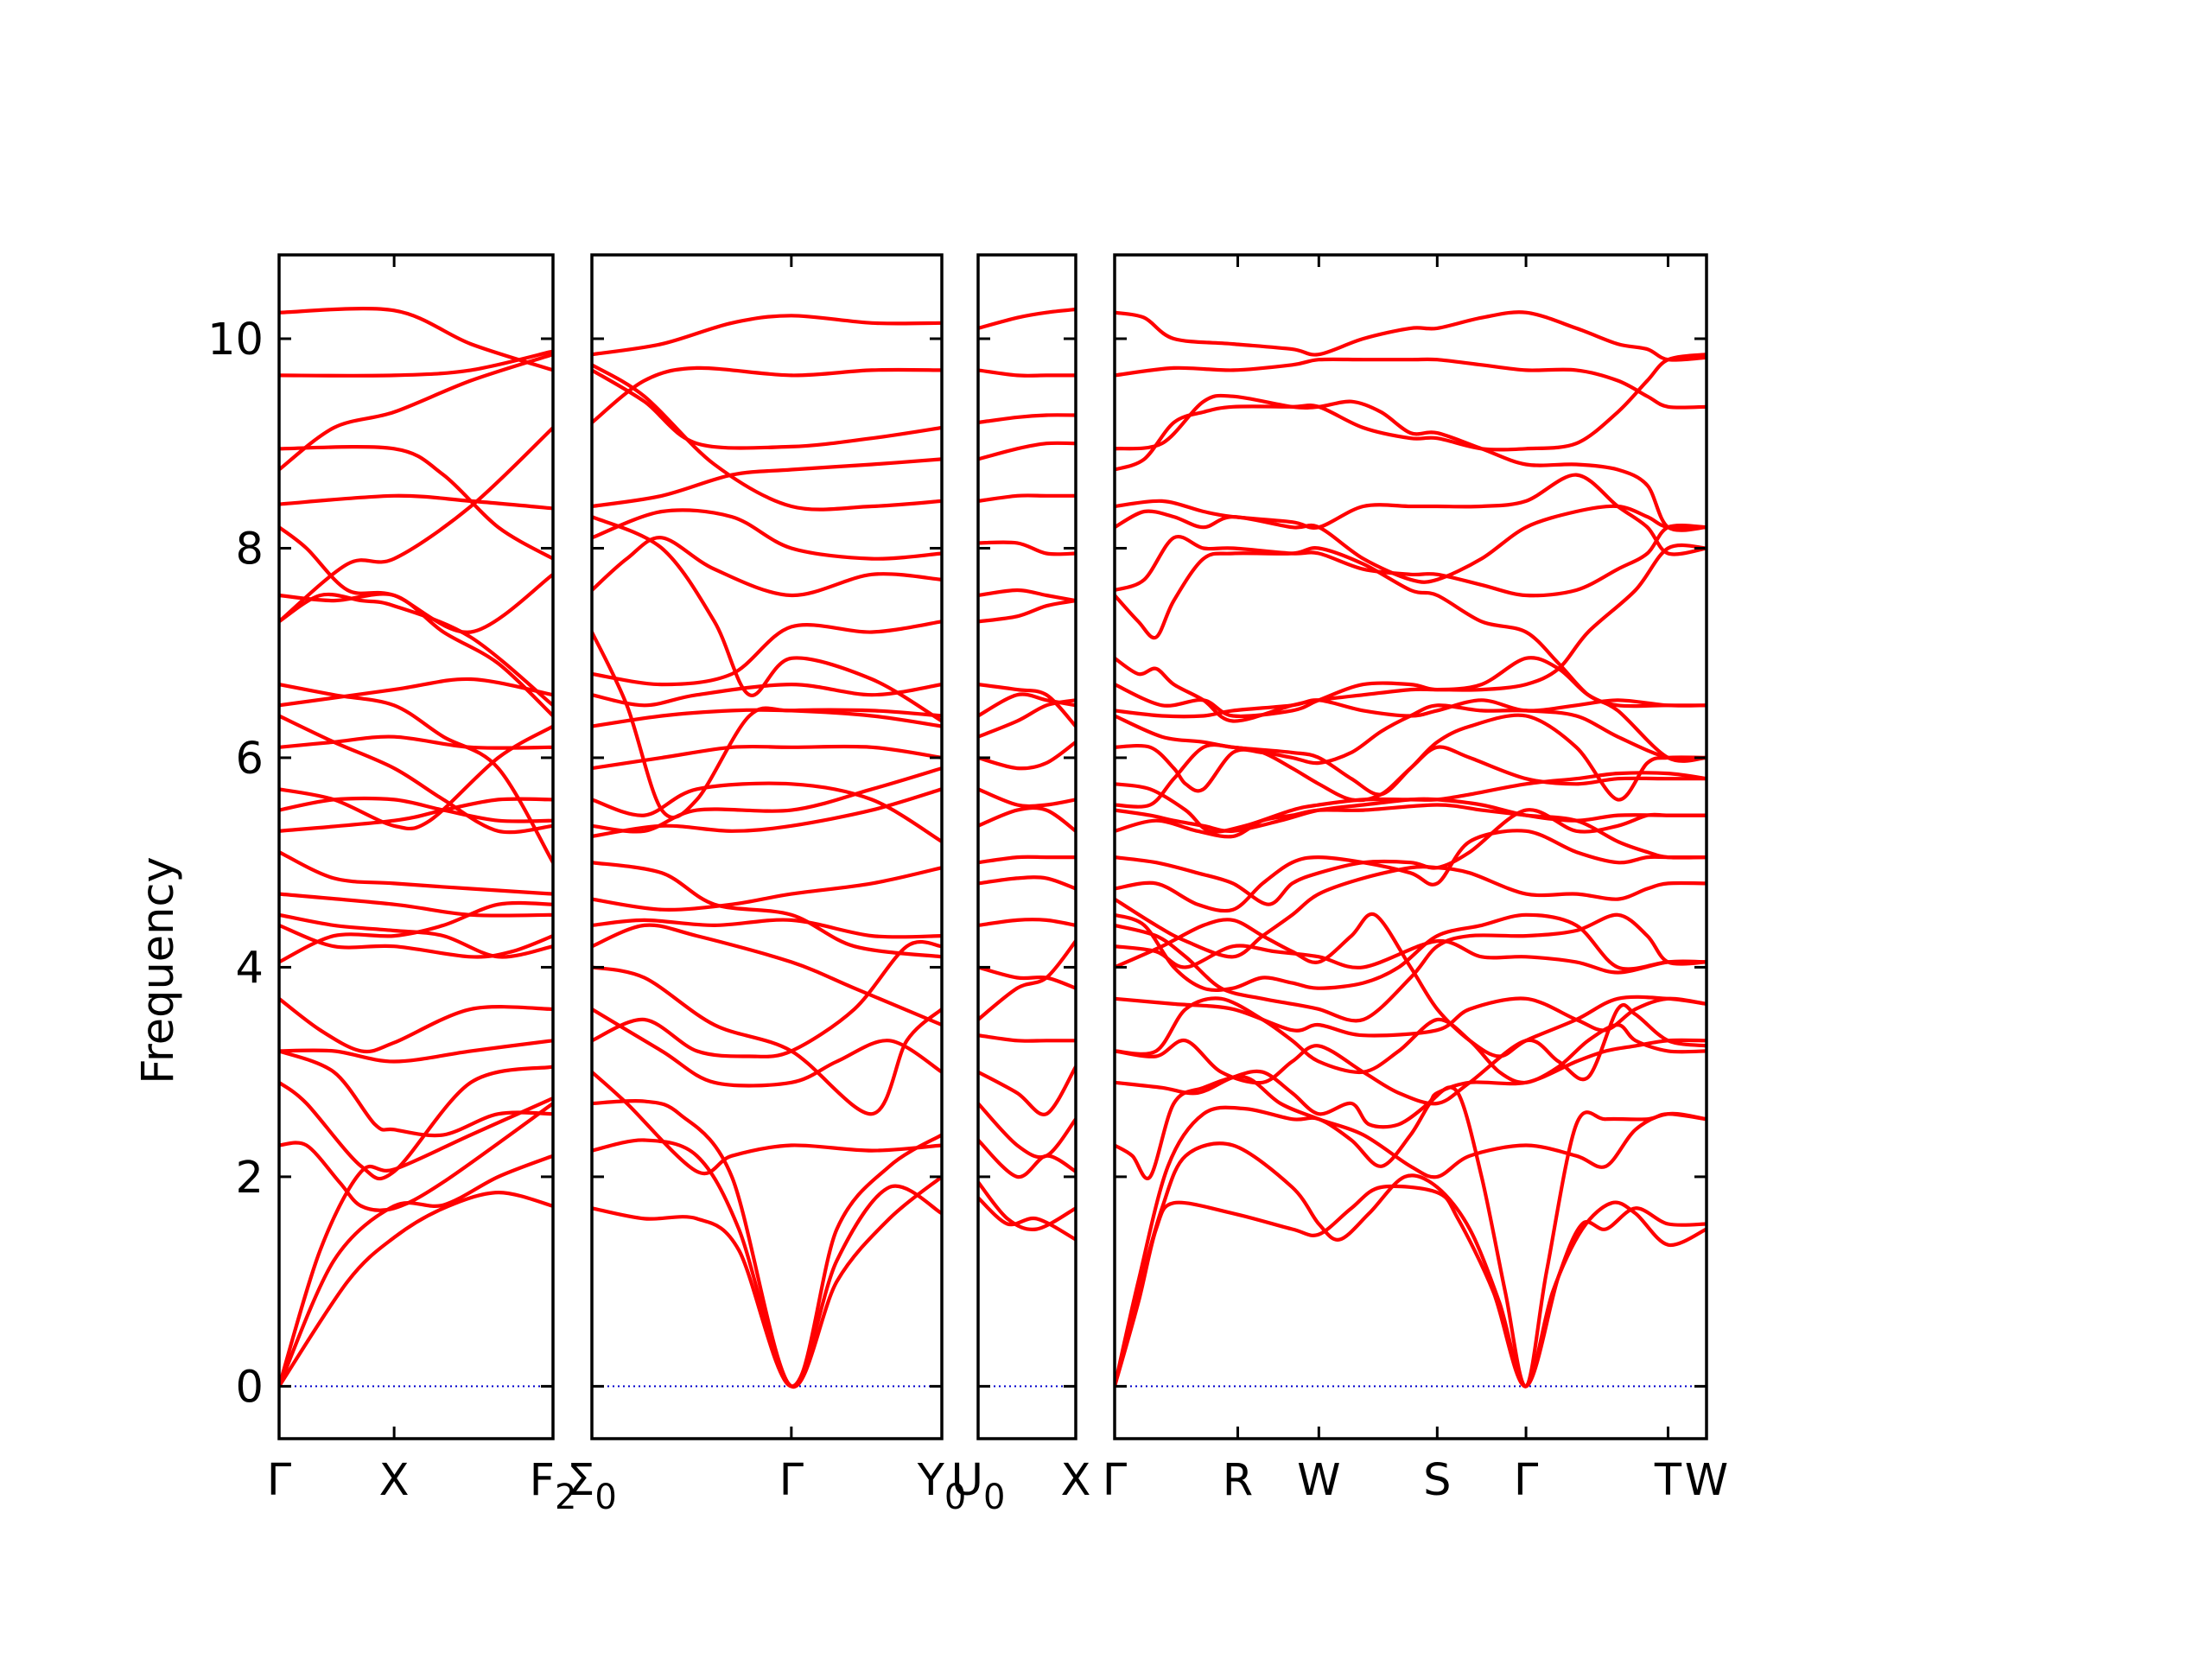 The height and width of the screenshot is (1659, 2212). Describe the element at coordinates (1437, 1480) in the screenshot. I see `x-tick-label: S` at that location.